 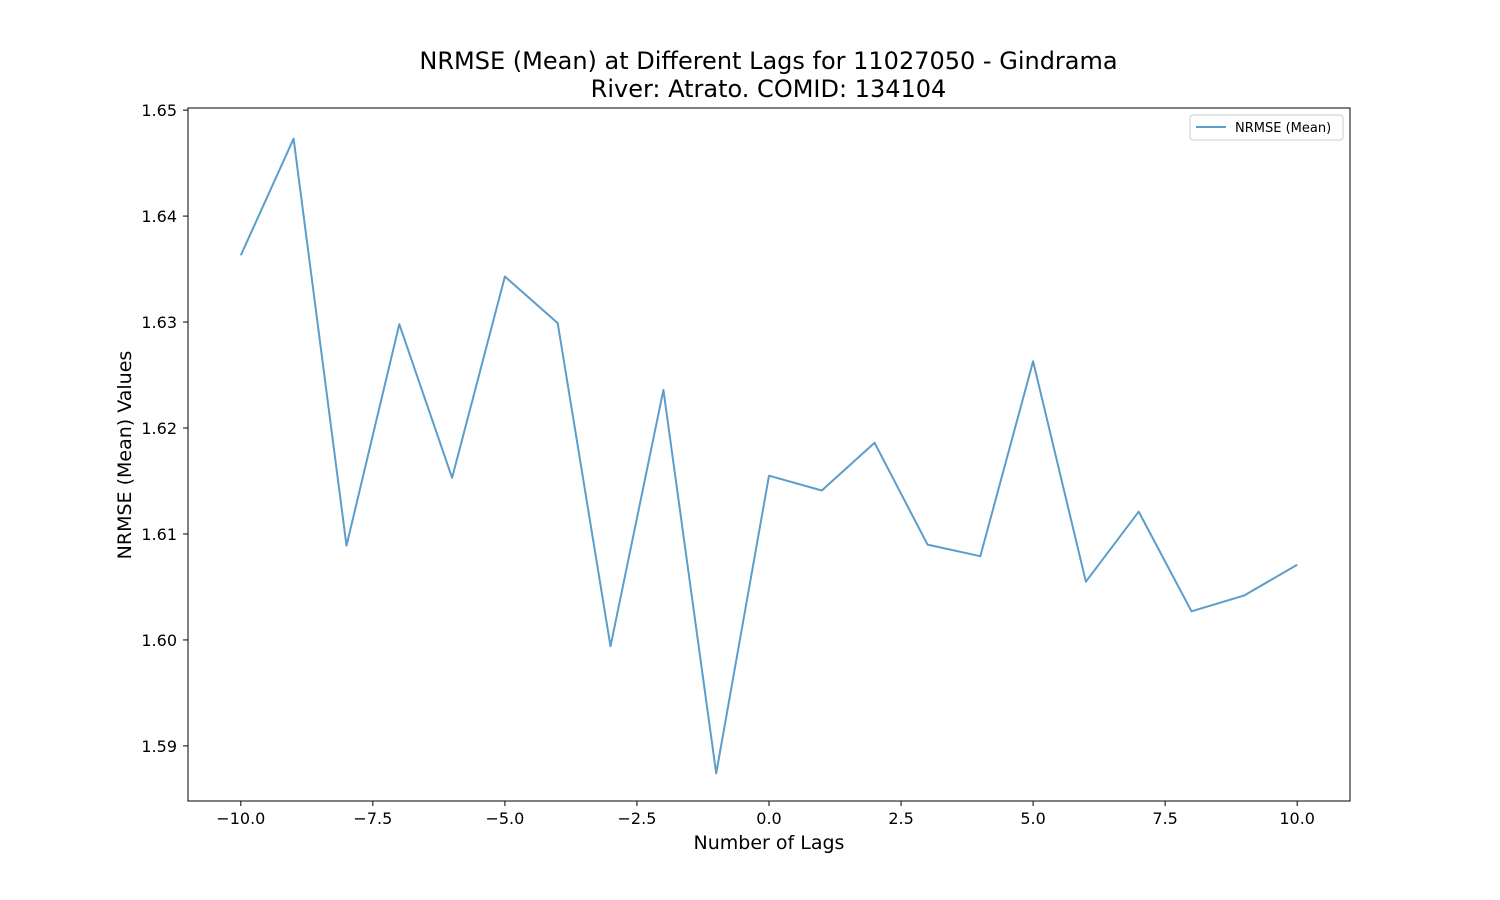 What do you see at coordinates (159, 428) in the screenshot?
I see `y-tick-label: 1.62` at bounding box center [159, 428].